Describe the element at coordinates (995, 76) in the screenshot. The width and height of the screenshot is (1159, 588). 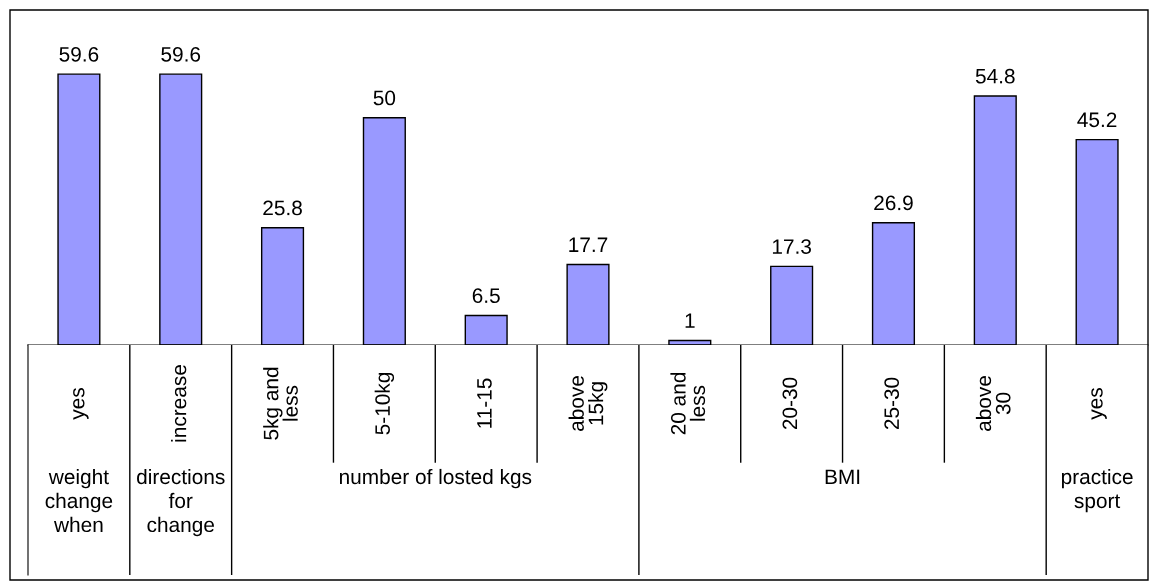
I see `data-label: 54.8` at that location.